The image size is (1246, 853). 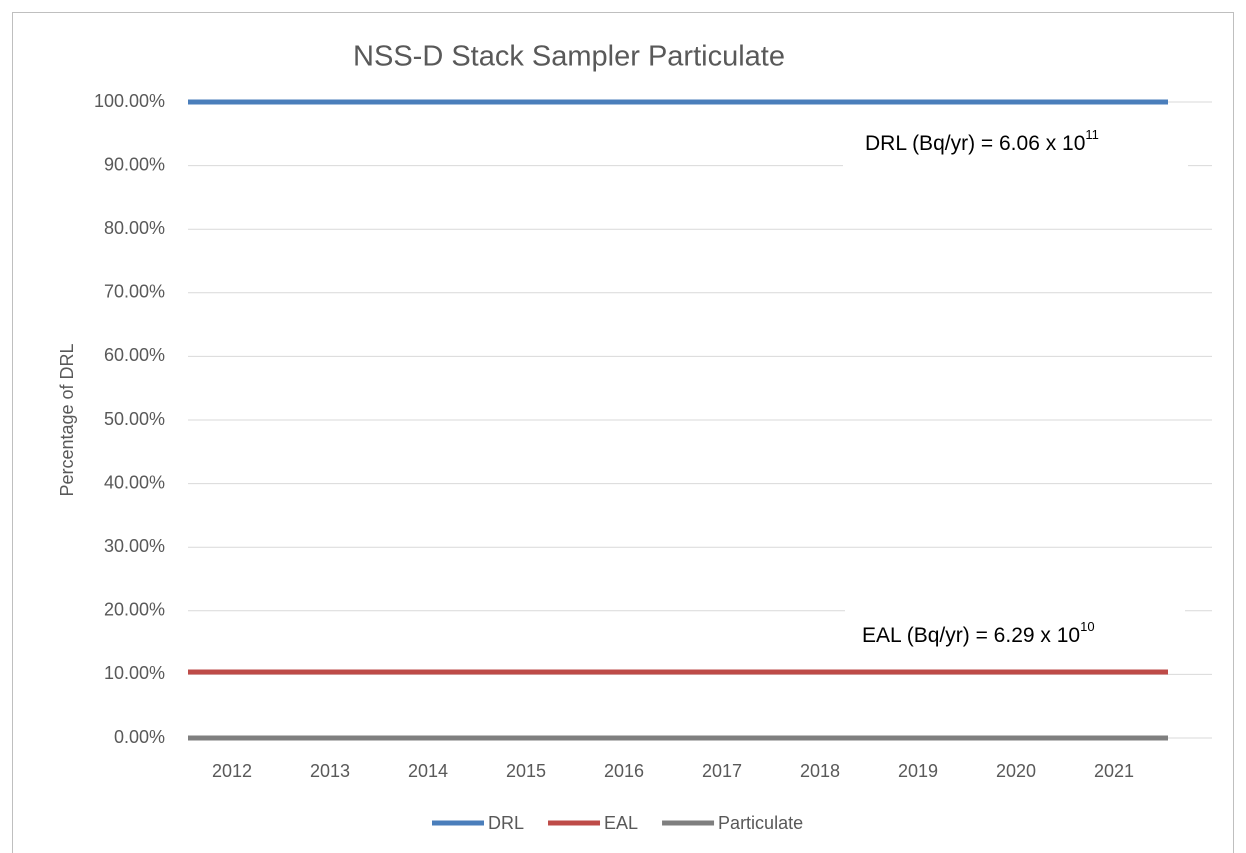 What do you see at coordinates (506, 823) in the screenshot?
I see `legend-label: DRL` at bounding box center [506, 823].